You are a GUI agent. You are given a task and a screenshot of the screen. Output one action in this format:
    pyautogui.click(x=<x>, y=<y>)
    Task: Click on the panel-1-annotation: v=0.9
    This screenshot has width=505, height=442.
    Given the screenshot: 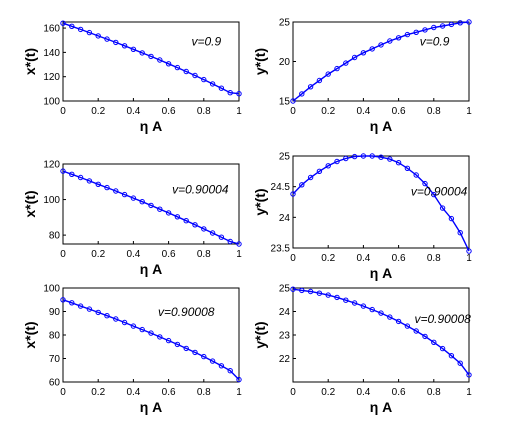 What is the action you would take?
    pyautogui.click(x=206, y=42)
    